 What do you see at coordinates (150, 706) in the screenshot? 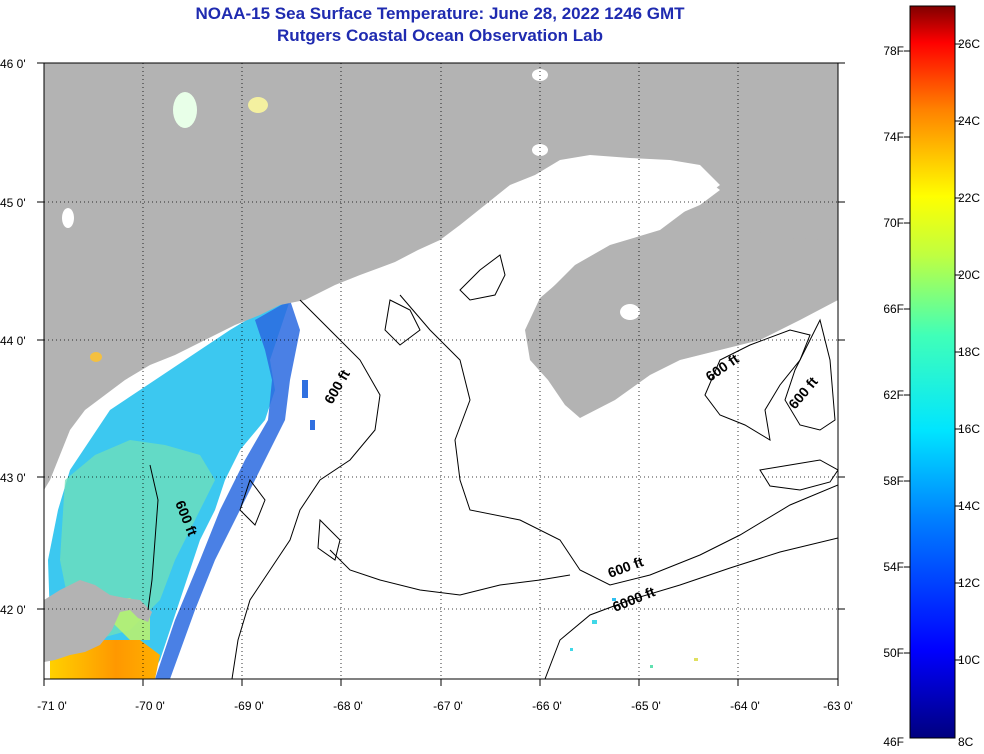
I see `lon-label: -70 0'` at bounding box center [150, 706].